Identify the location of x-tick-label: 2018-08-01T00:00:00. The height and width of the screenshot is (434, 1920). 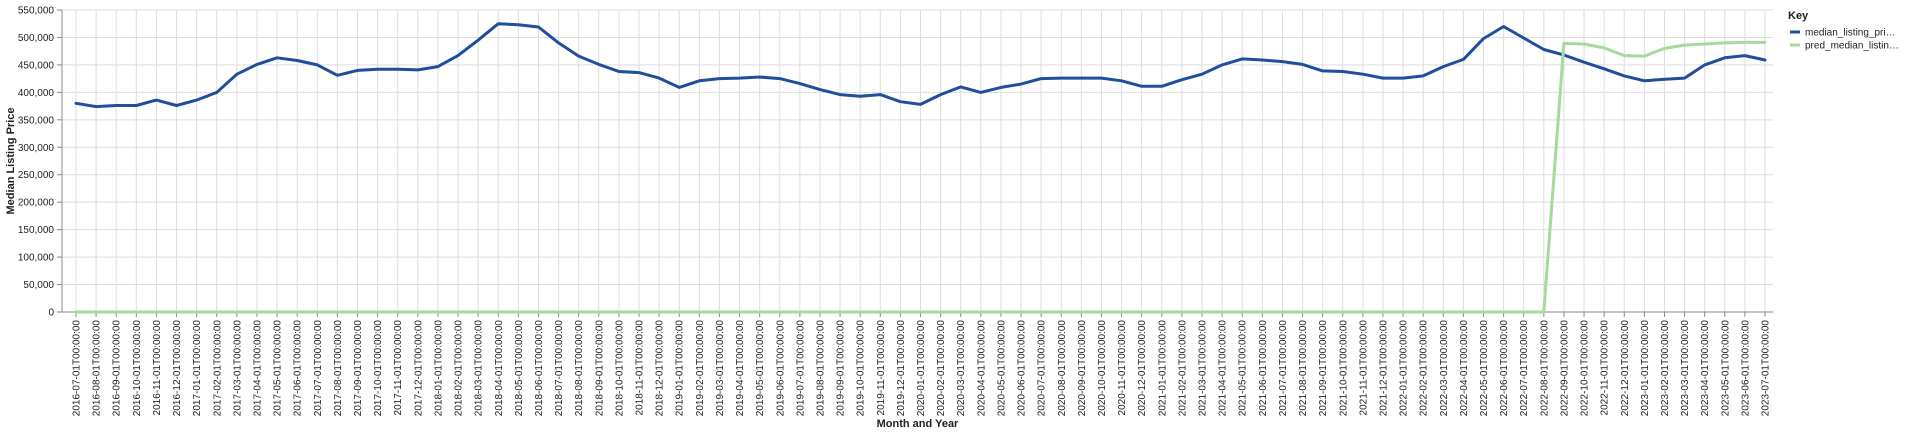
(579, 368).